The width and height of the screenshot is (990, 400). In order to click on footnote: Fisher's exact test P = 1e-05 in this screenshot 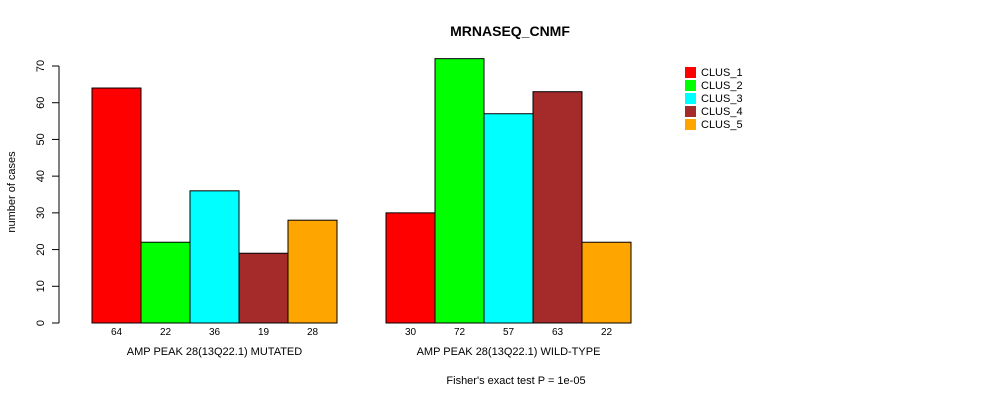, I will do `click(515, 381)`.